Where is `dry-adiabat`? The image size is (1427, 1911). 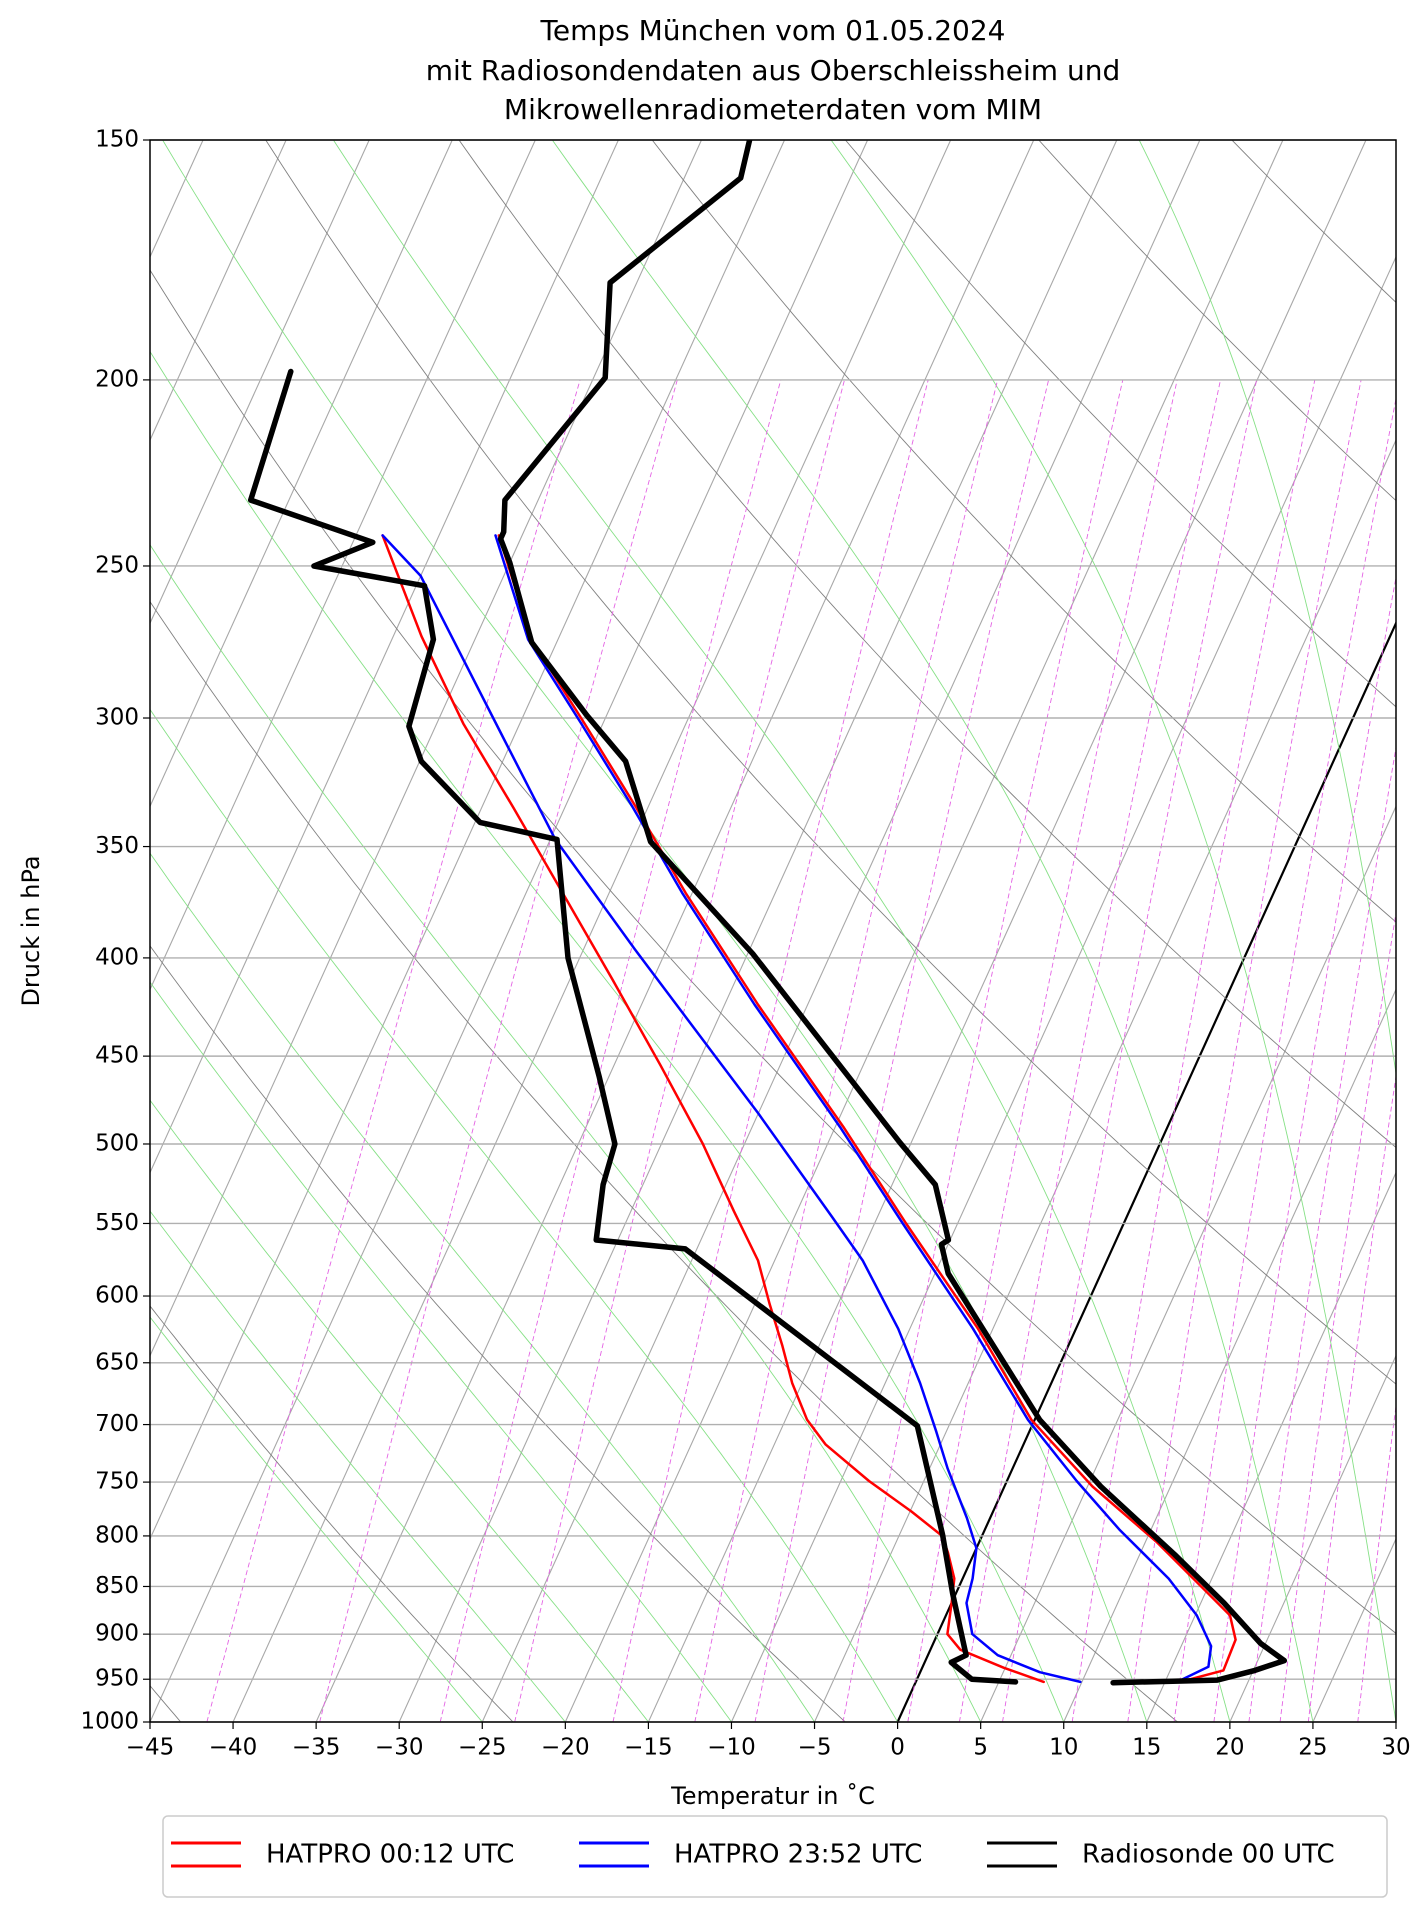
dry-adiabat is located at coordinates (1329, 931).